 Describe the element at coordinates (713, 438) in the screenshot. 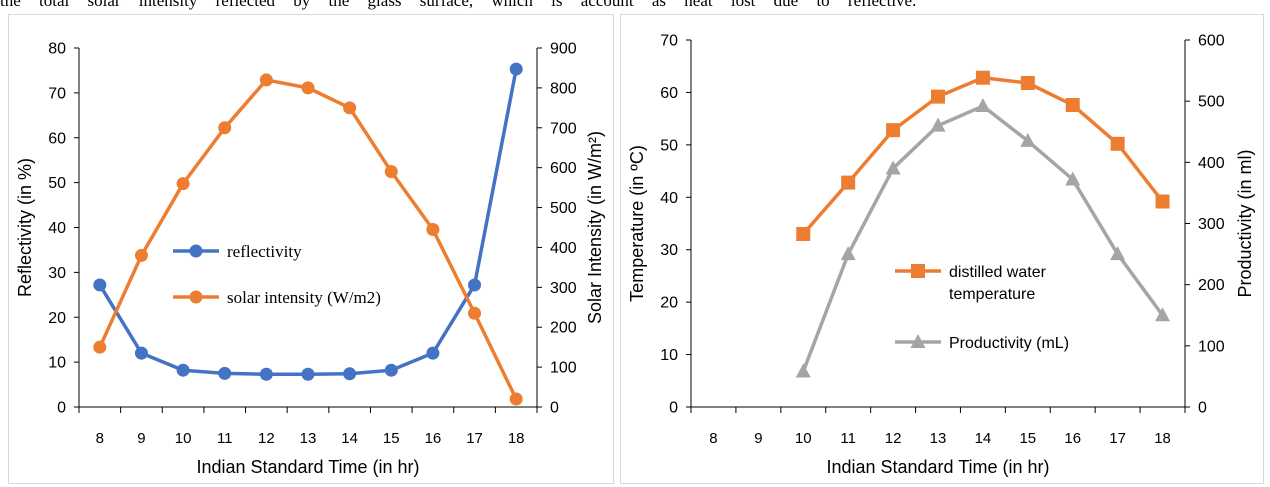

I see `x-tick-label: 8` at that location.